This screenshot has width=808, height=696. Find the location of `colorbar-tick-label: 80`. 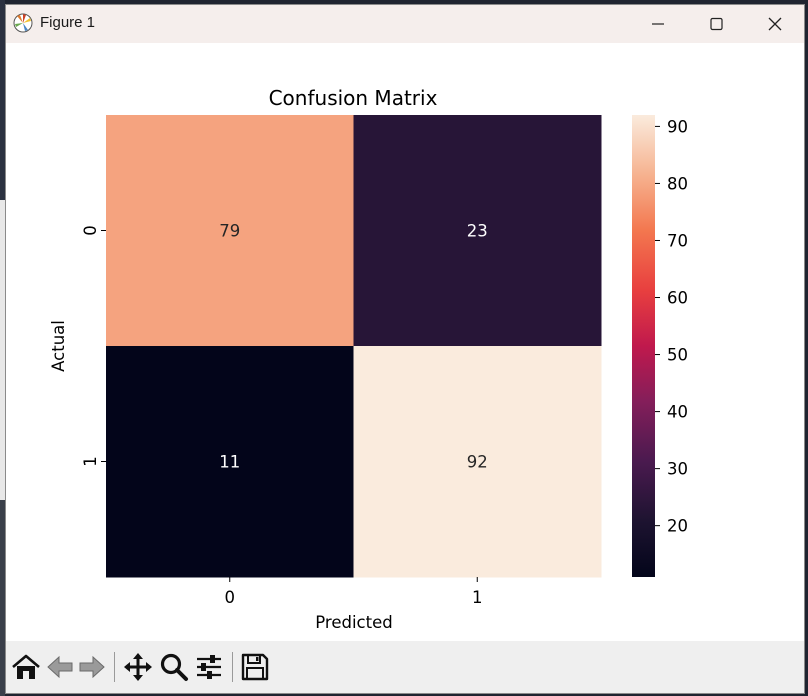

colorbar-tick-label: 80 is located at coordinates (677, 183).